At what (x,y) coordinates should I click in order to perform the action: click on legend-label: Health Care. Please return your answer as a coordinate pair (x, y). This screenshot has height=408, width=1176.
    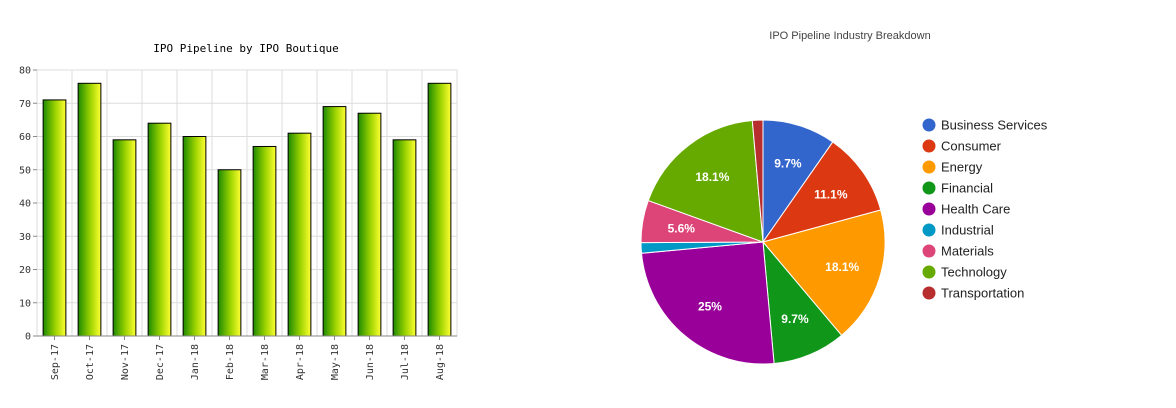
    Looking at the image, I should click on (975, 209).